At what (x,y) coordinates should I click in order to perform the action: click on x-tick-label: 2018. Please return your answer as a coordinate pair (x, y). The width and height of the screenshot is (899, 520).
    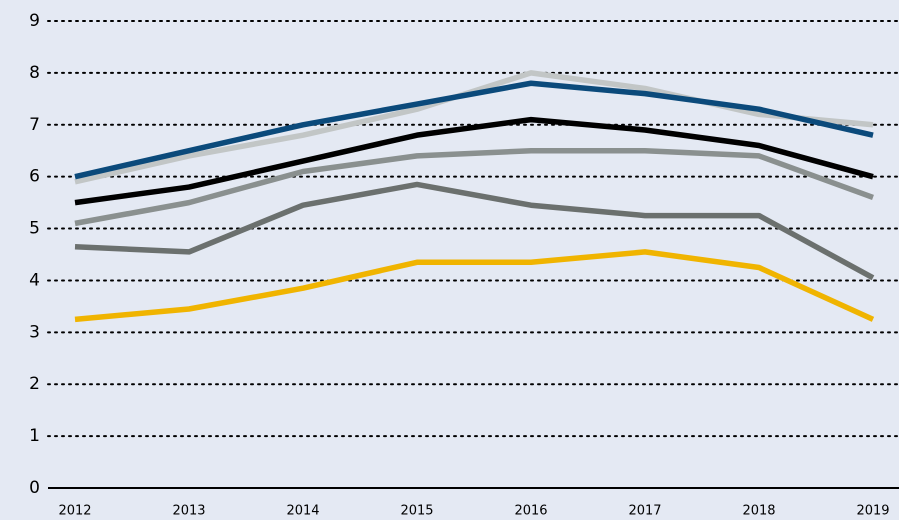
    Looking at the image, I should click on (758, 511).